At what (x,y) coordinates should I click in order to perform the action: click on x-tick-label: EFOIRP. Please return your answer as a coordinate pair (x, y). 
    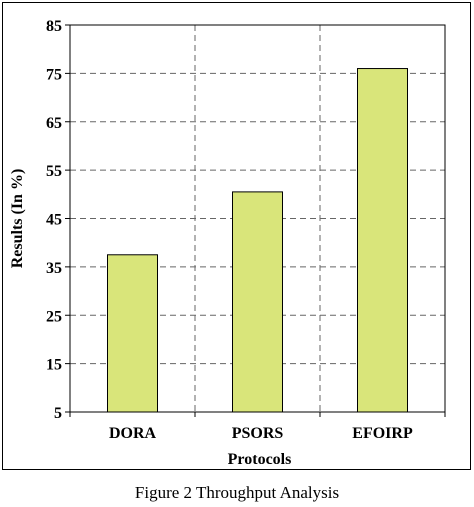
    Looking at the image, I should click on (382, 433).